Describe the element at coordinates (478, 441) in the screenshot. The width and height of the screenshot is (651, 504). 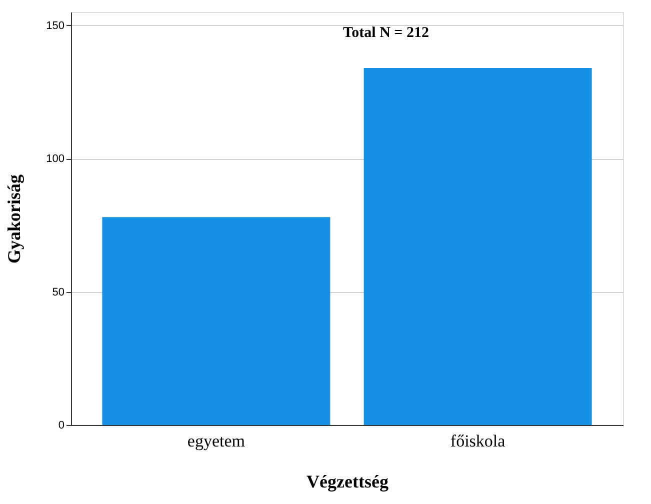
I see `x-tick-label: főiskola` at that location.